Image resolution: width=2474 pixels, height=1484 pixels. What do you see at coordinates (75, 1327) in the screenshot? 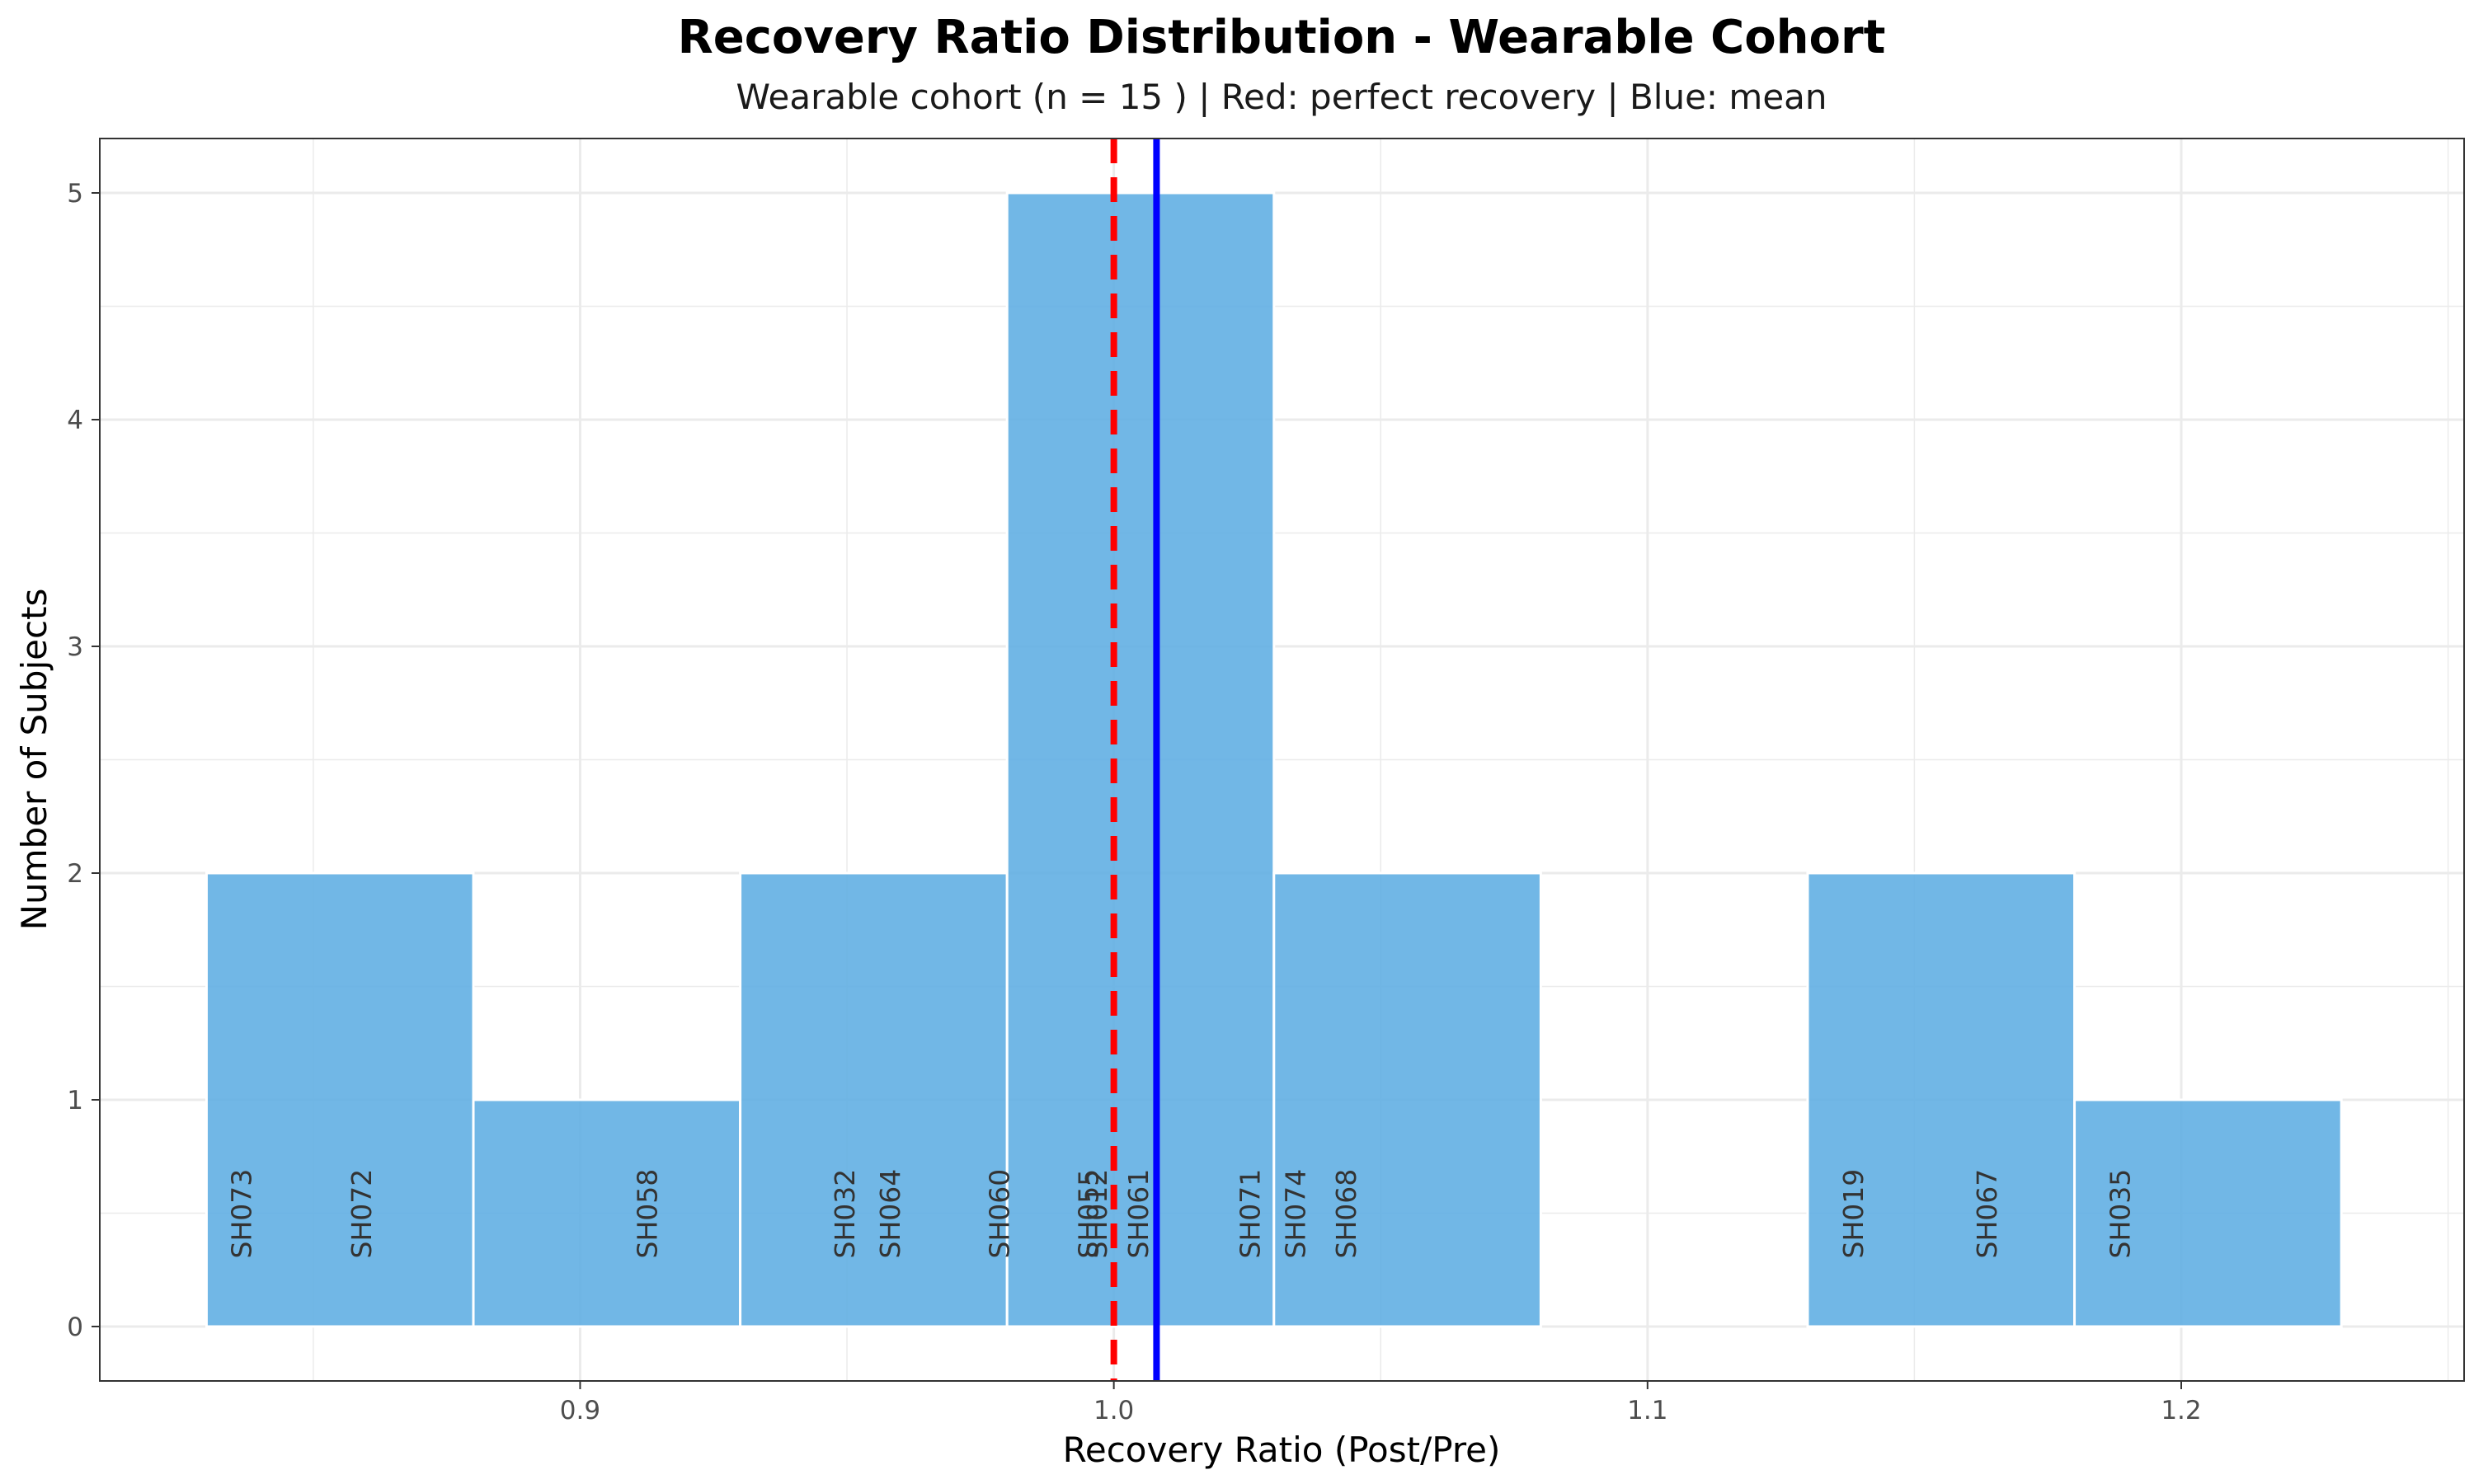
I see `y-tick-label: 0` at bounding box center [75, 1327].